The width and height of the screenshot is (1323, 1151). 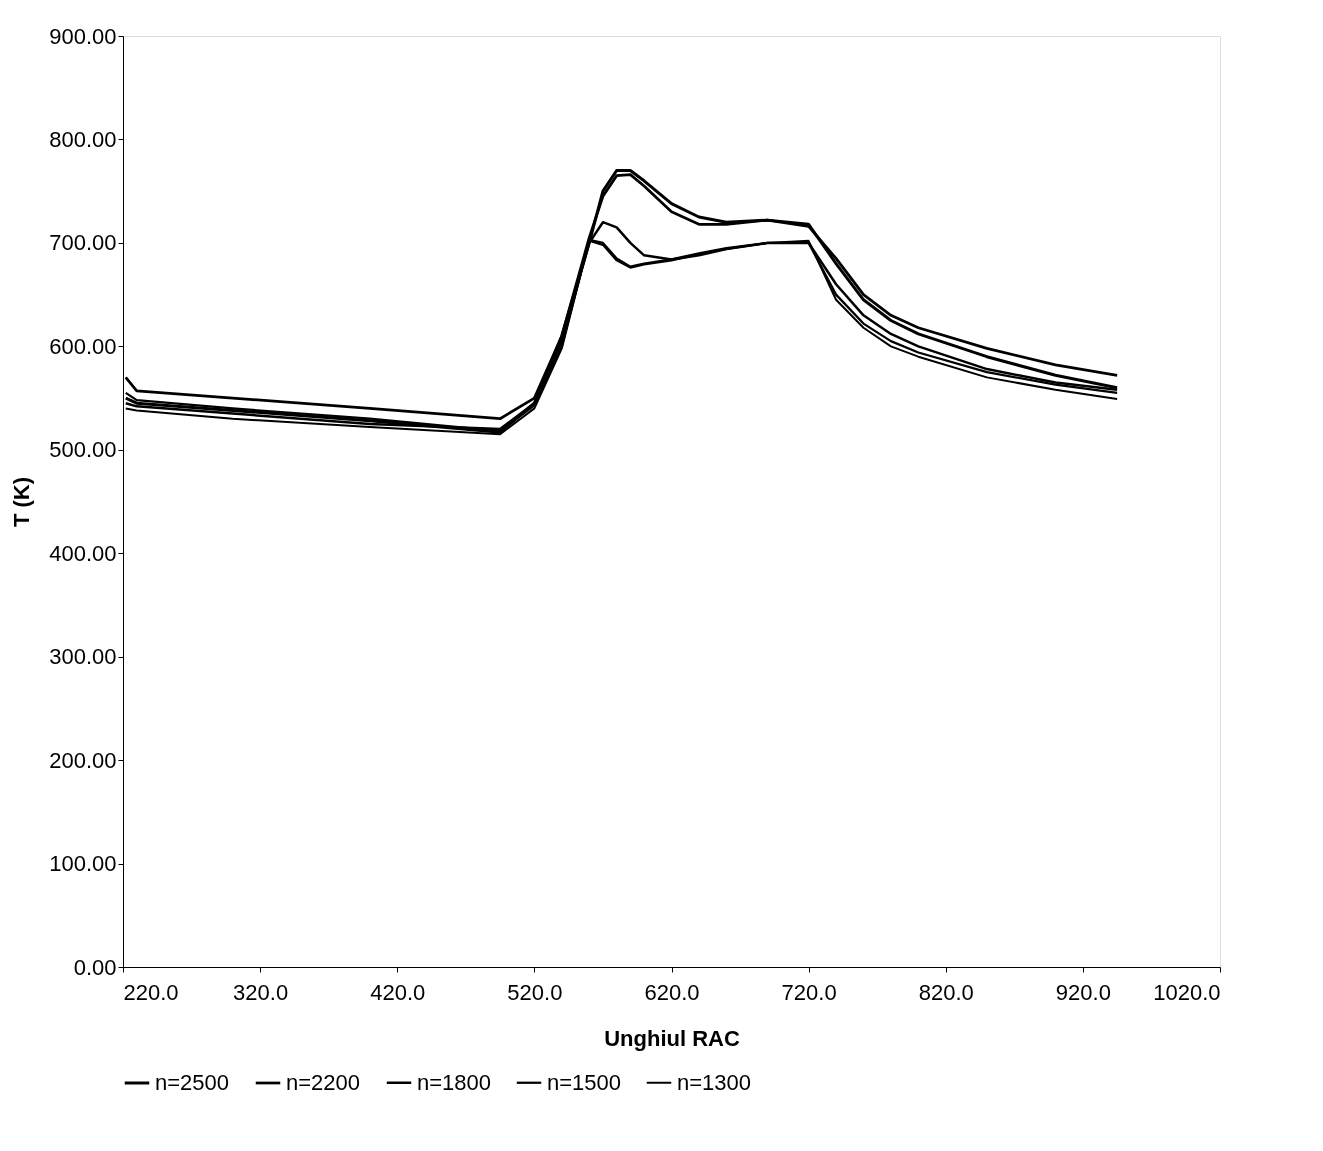 I want to click on y-tick-label: 0.00, so click(x=95, y=967).